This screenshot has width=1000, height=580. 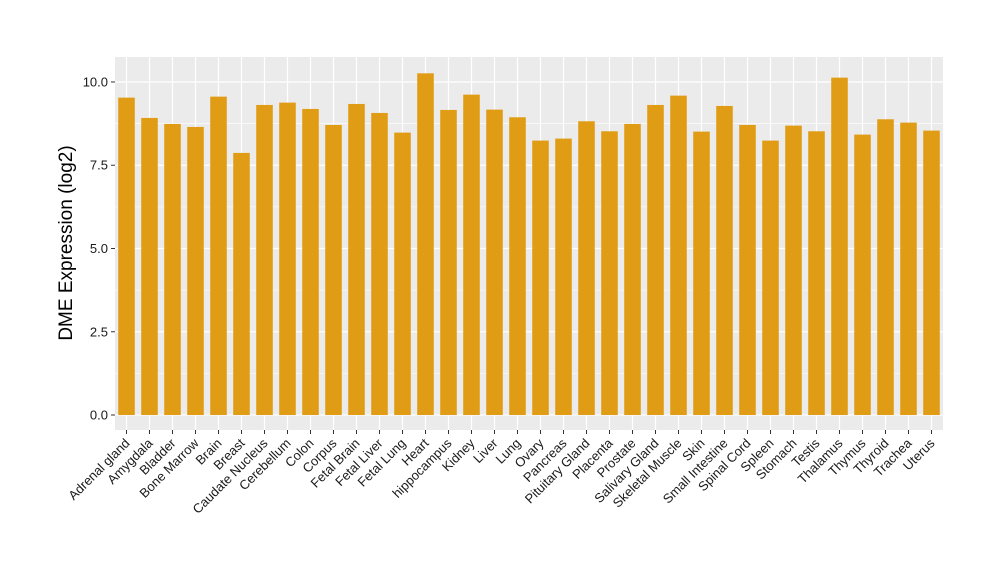 What do you see at coordinates (485, 450) in the screenshot?
I see `x-tick-label: Liver` at bounding box center [485, 450].